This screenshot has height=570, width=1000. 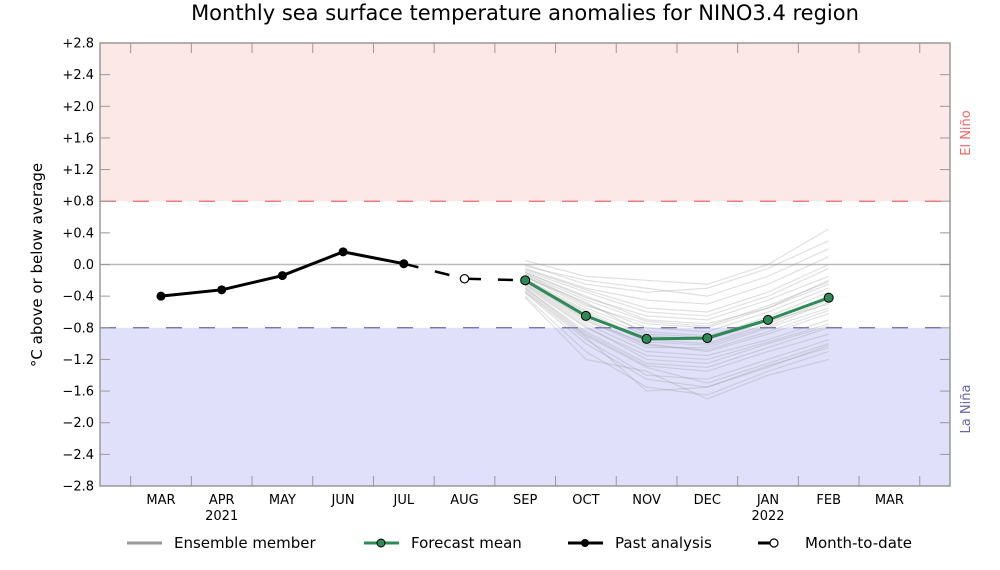 What do you see at coordinates (525, 500) in the screenshot?
I see `x-tick-label: SEP` at bounding box center [525, 500].